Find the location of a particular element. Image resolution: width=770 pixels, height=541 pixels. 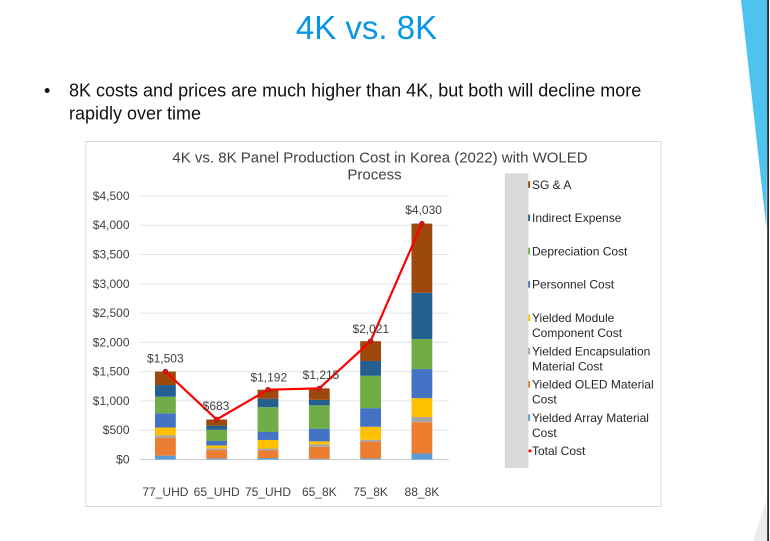

svg-text: $500 is located at coordinates (116, 430).